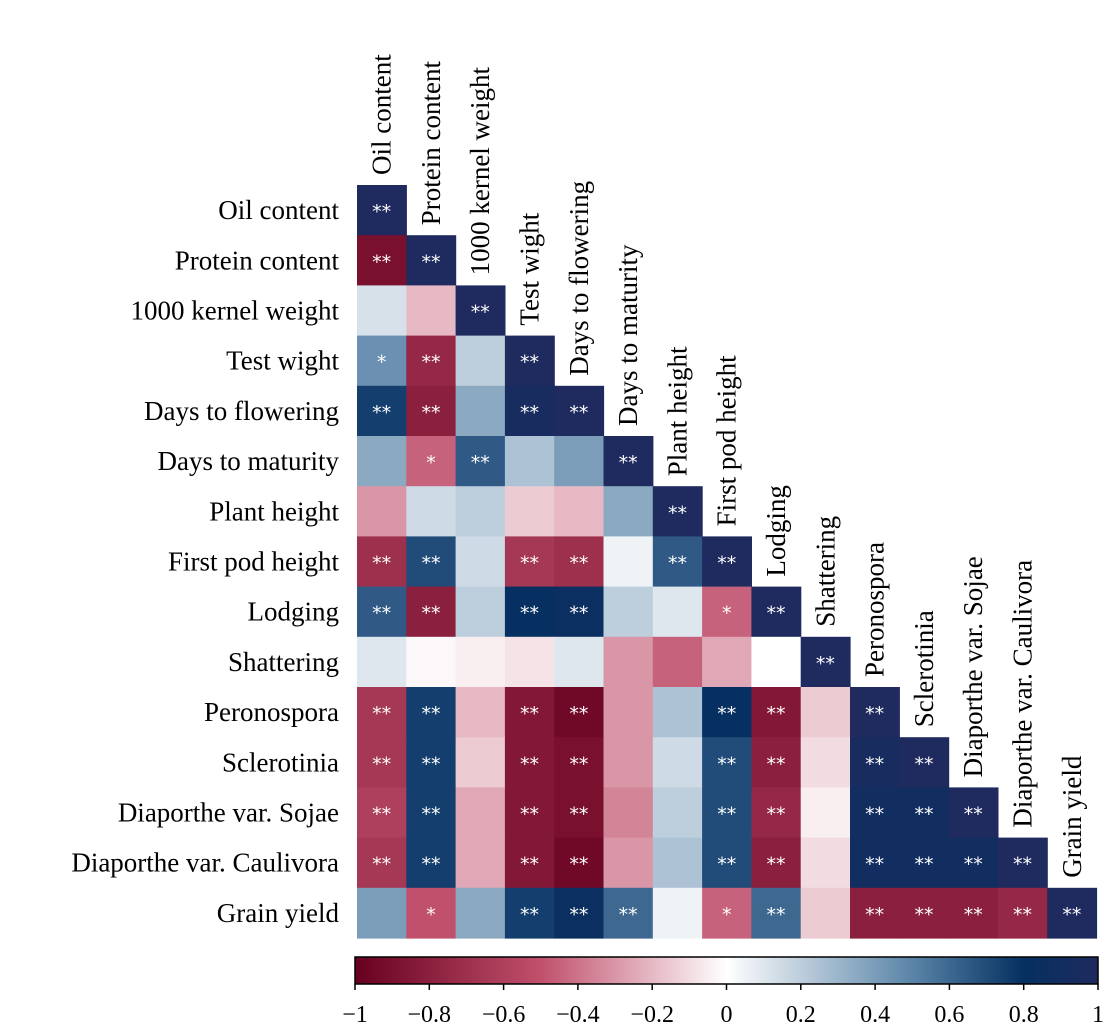  Describe the element at coordinates (1098, 1015) in the screenshot. I see `colorbar-tick-label: 1` at that location.